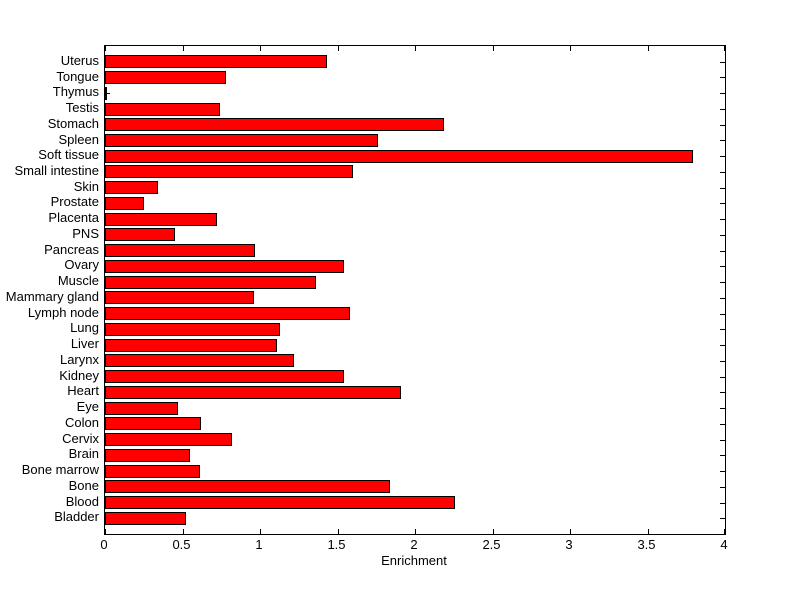 This screenshot has height=599, width=800. I want to click on category-label: Ovary, so click(81, 265).